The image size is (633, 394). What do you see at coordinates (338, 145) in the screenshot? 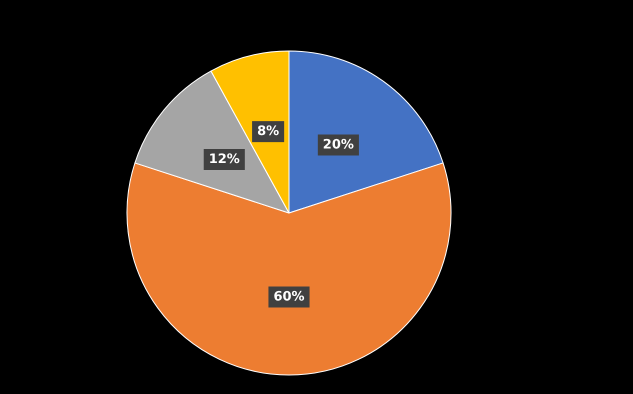
I see `data-label: 20%` at bounding box center [338, 145].